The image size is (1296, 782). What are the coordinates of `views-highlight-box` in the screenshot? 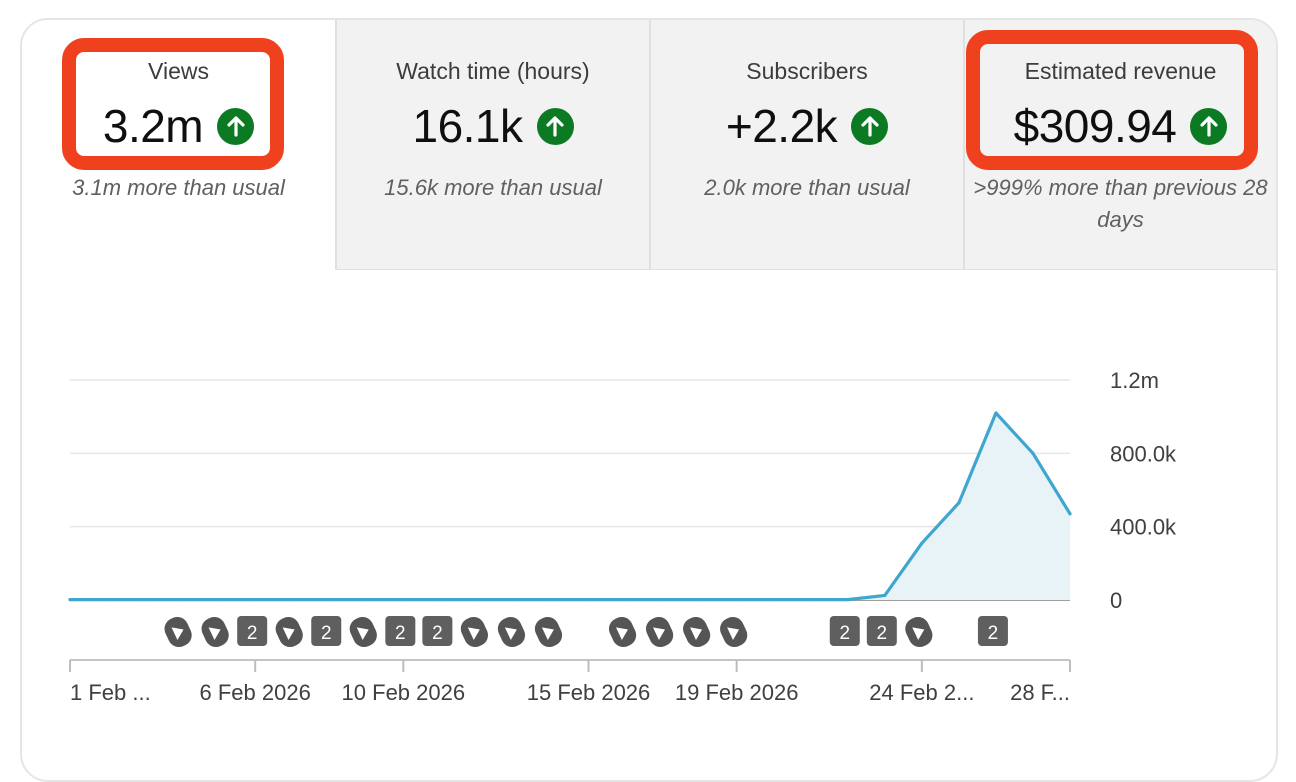 It's located at (173, 104).